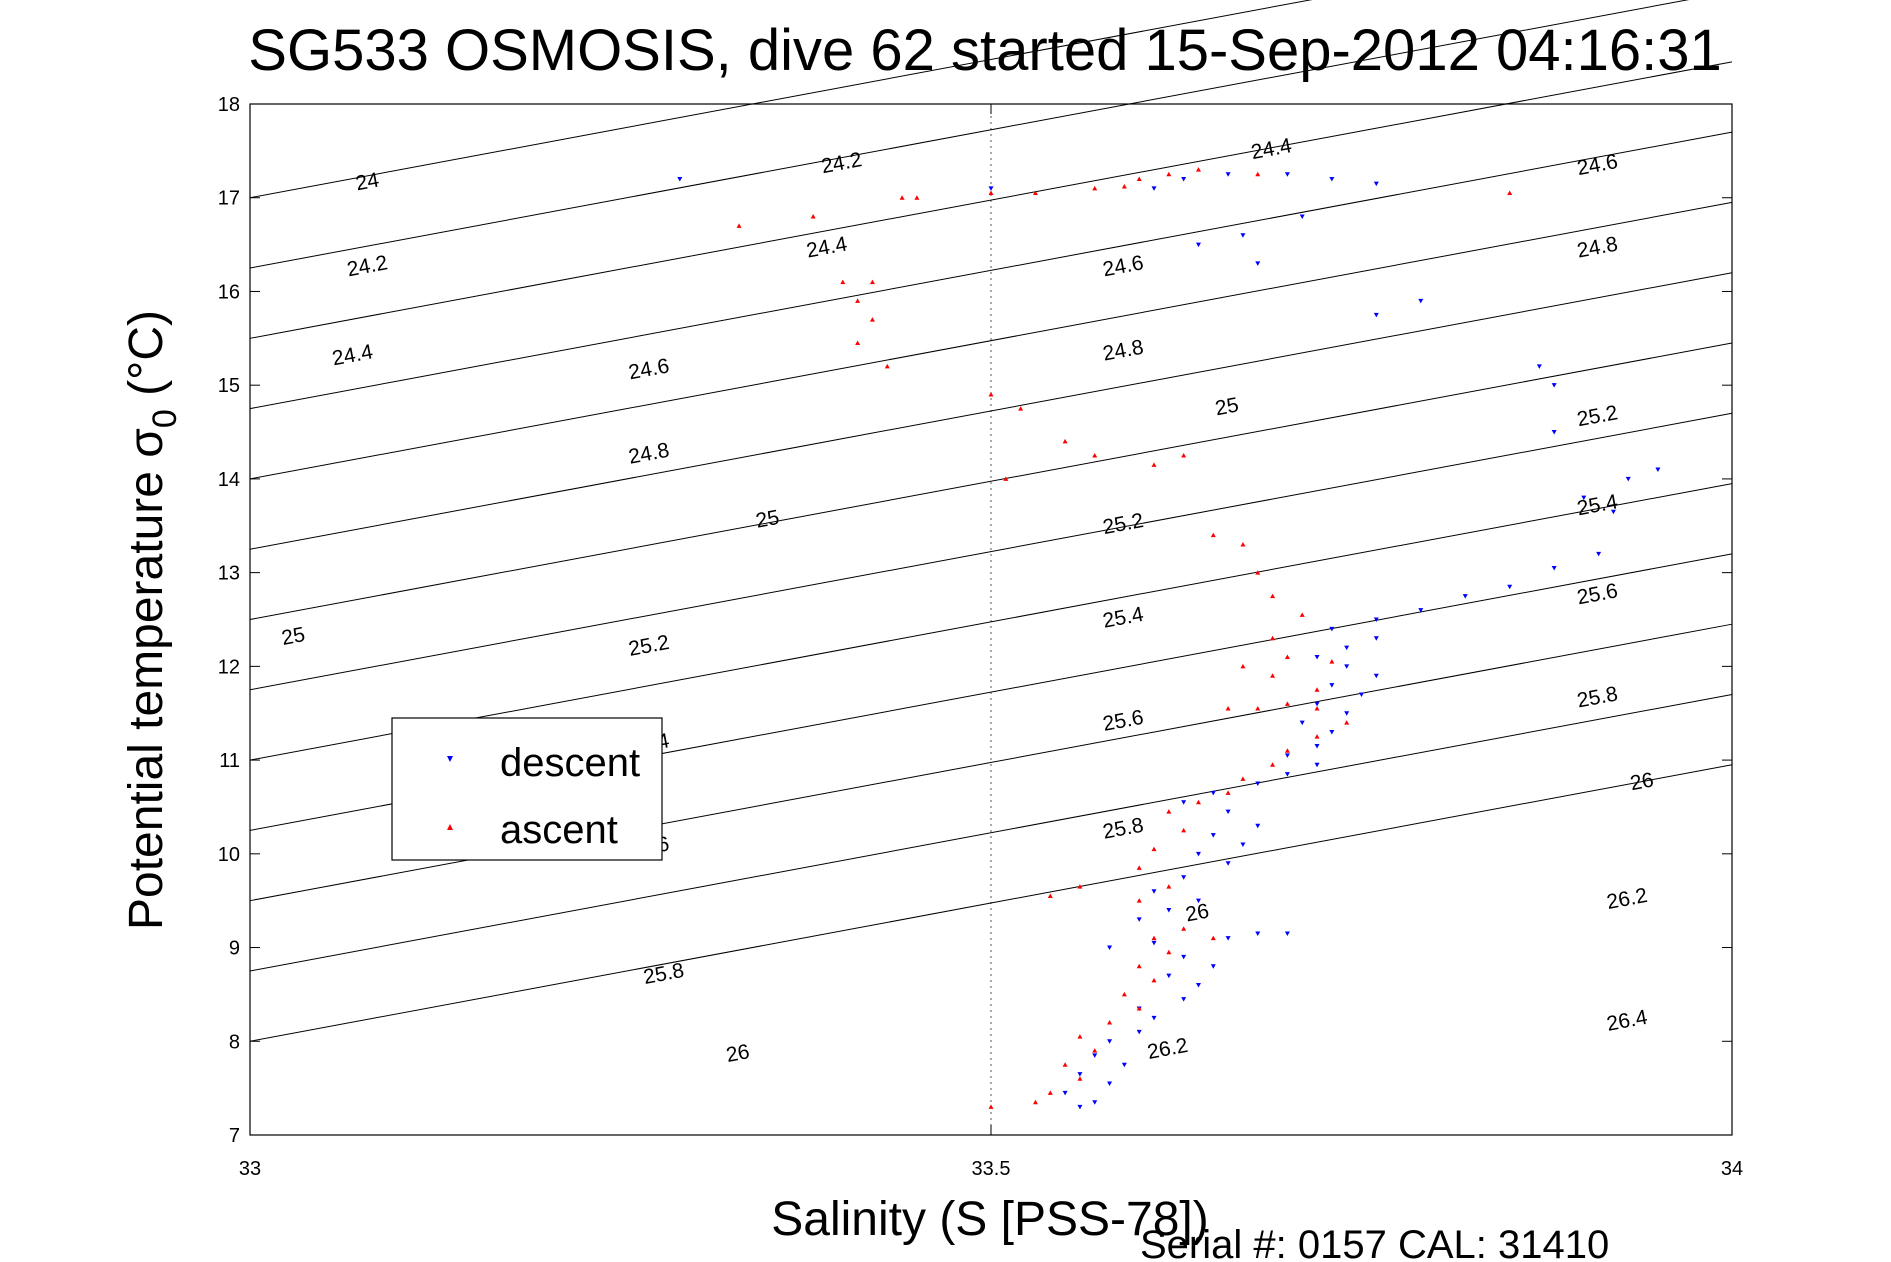 The width and height of the screenshot is (1891, 1262). I want to click on legend-box, so click(527, 789).